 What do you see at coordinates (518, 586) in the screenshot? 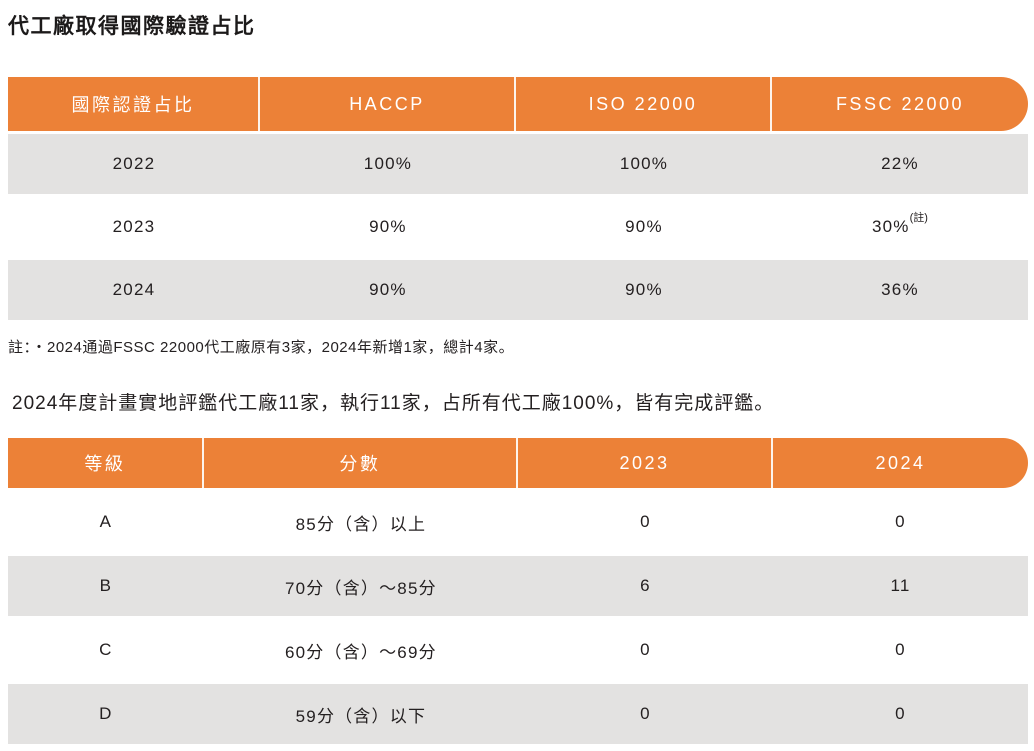
I see `table-row-grade-b: B 70分（含）～85分 6 11` at bounding box center [518, 586].